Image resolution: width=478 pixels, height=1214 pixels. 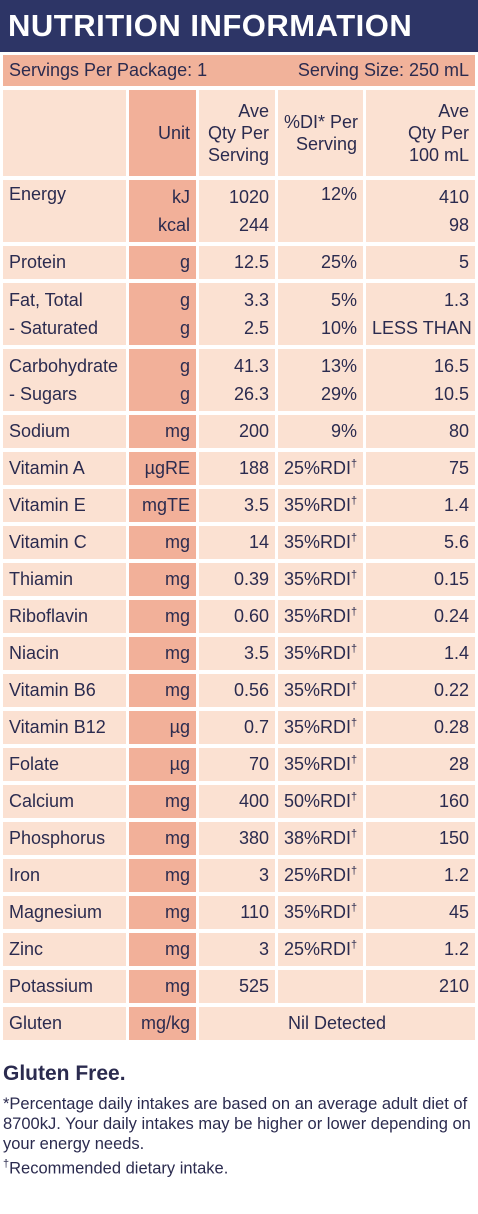 I want to click on gluten-value: Nil Detected, so click(x=335, y=1025).